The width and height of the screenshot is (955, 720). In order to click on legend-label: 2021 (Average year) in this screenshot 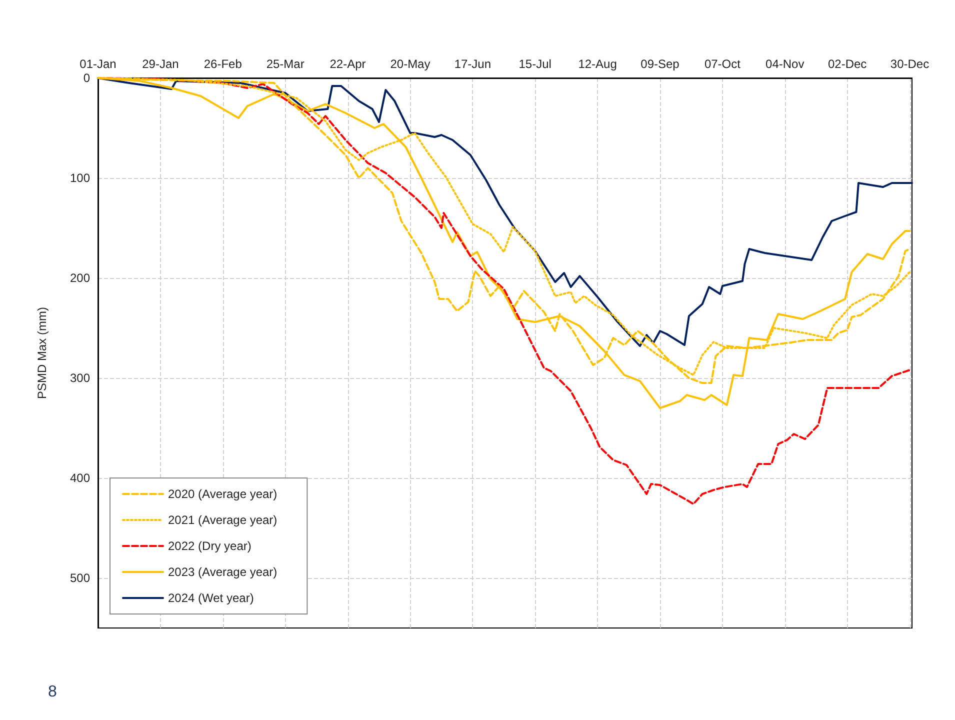, I will do `click(223, 520)`.